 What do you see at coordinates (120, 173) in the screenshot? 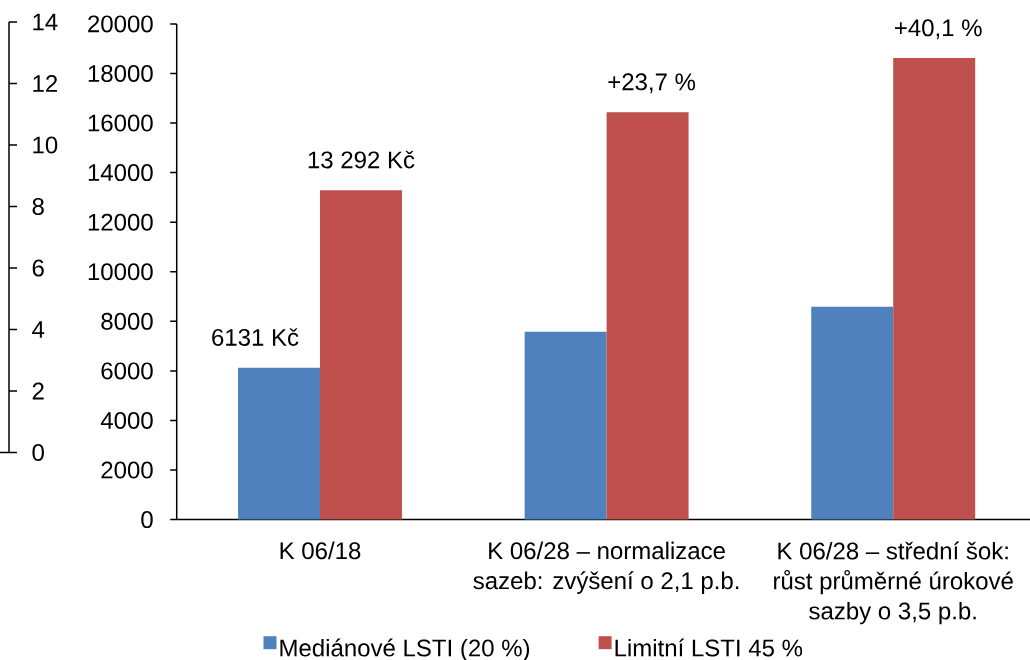
I see `y-tick-label: 14000` at bounding box center [120, 173].